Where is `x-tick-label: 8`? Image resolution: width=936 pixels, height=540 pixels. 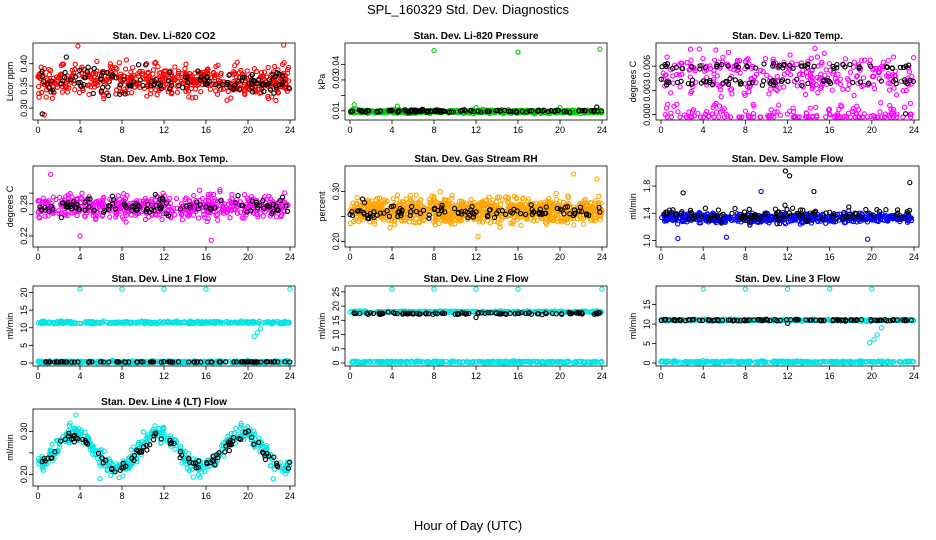 x-tick-label: 8 is located at coordinates (433, 376).